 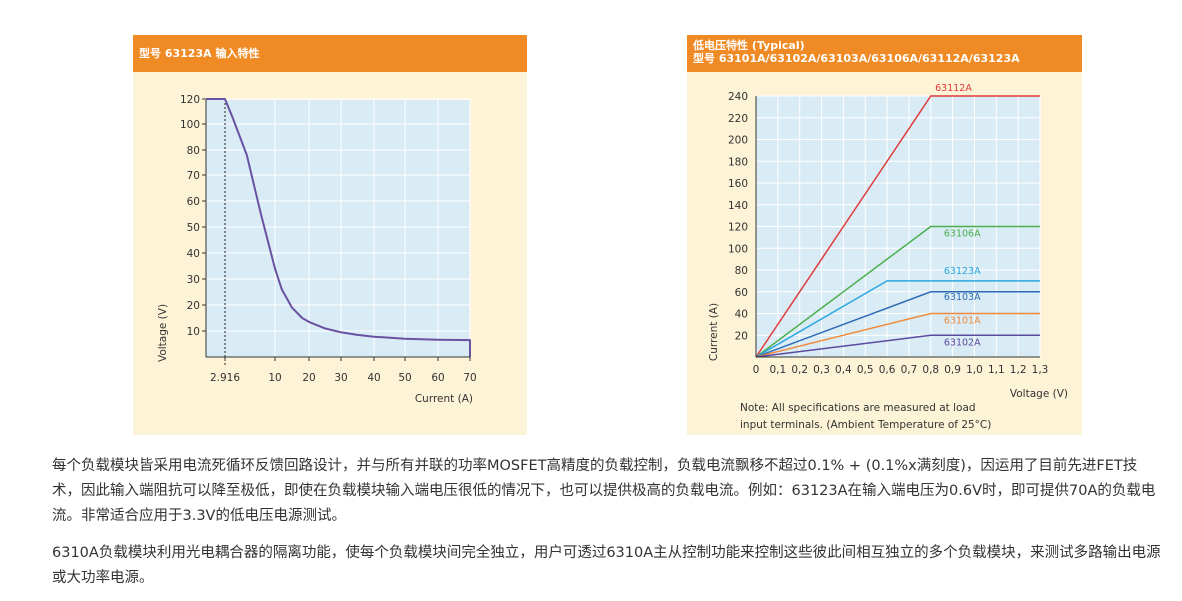 I want to click on y-tick-label: 240, so click(x=738, y=97).